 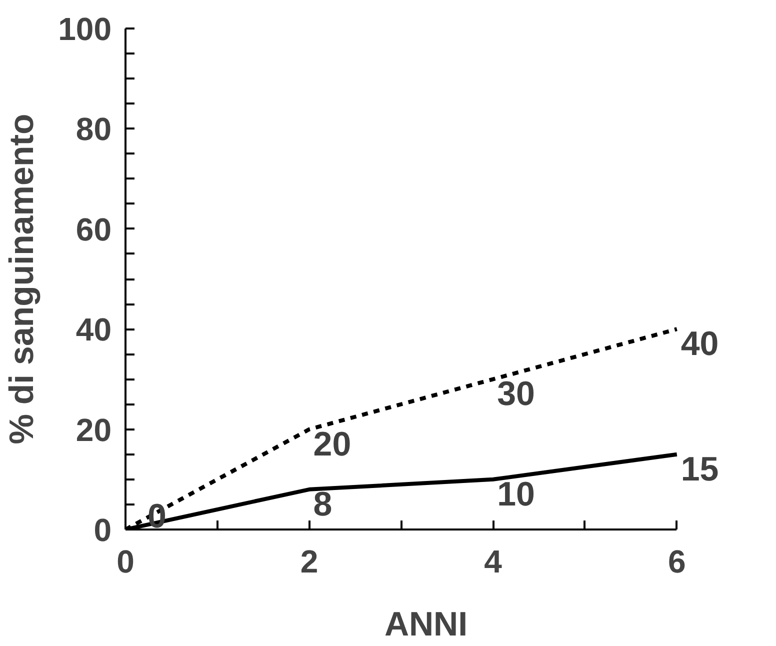 I want to click on y-tick-label: 40, so click(x=94, y=330).